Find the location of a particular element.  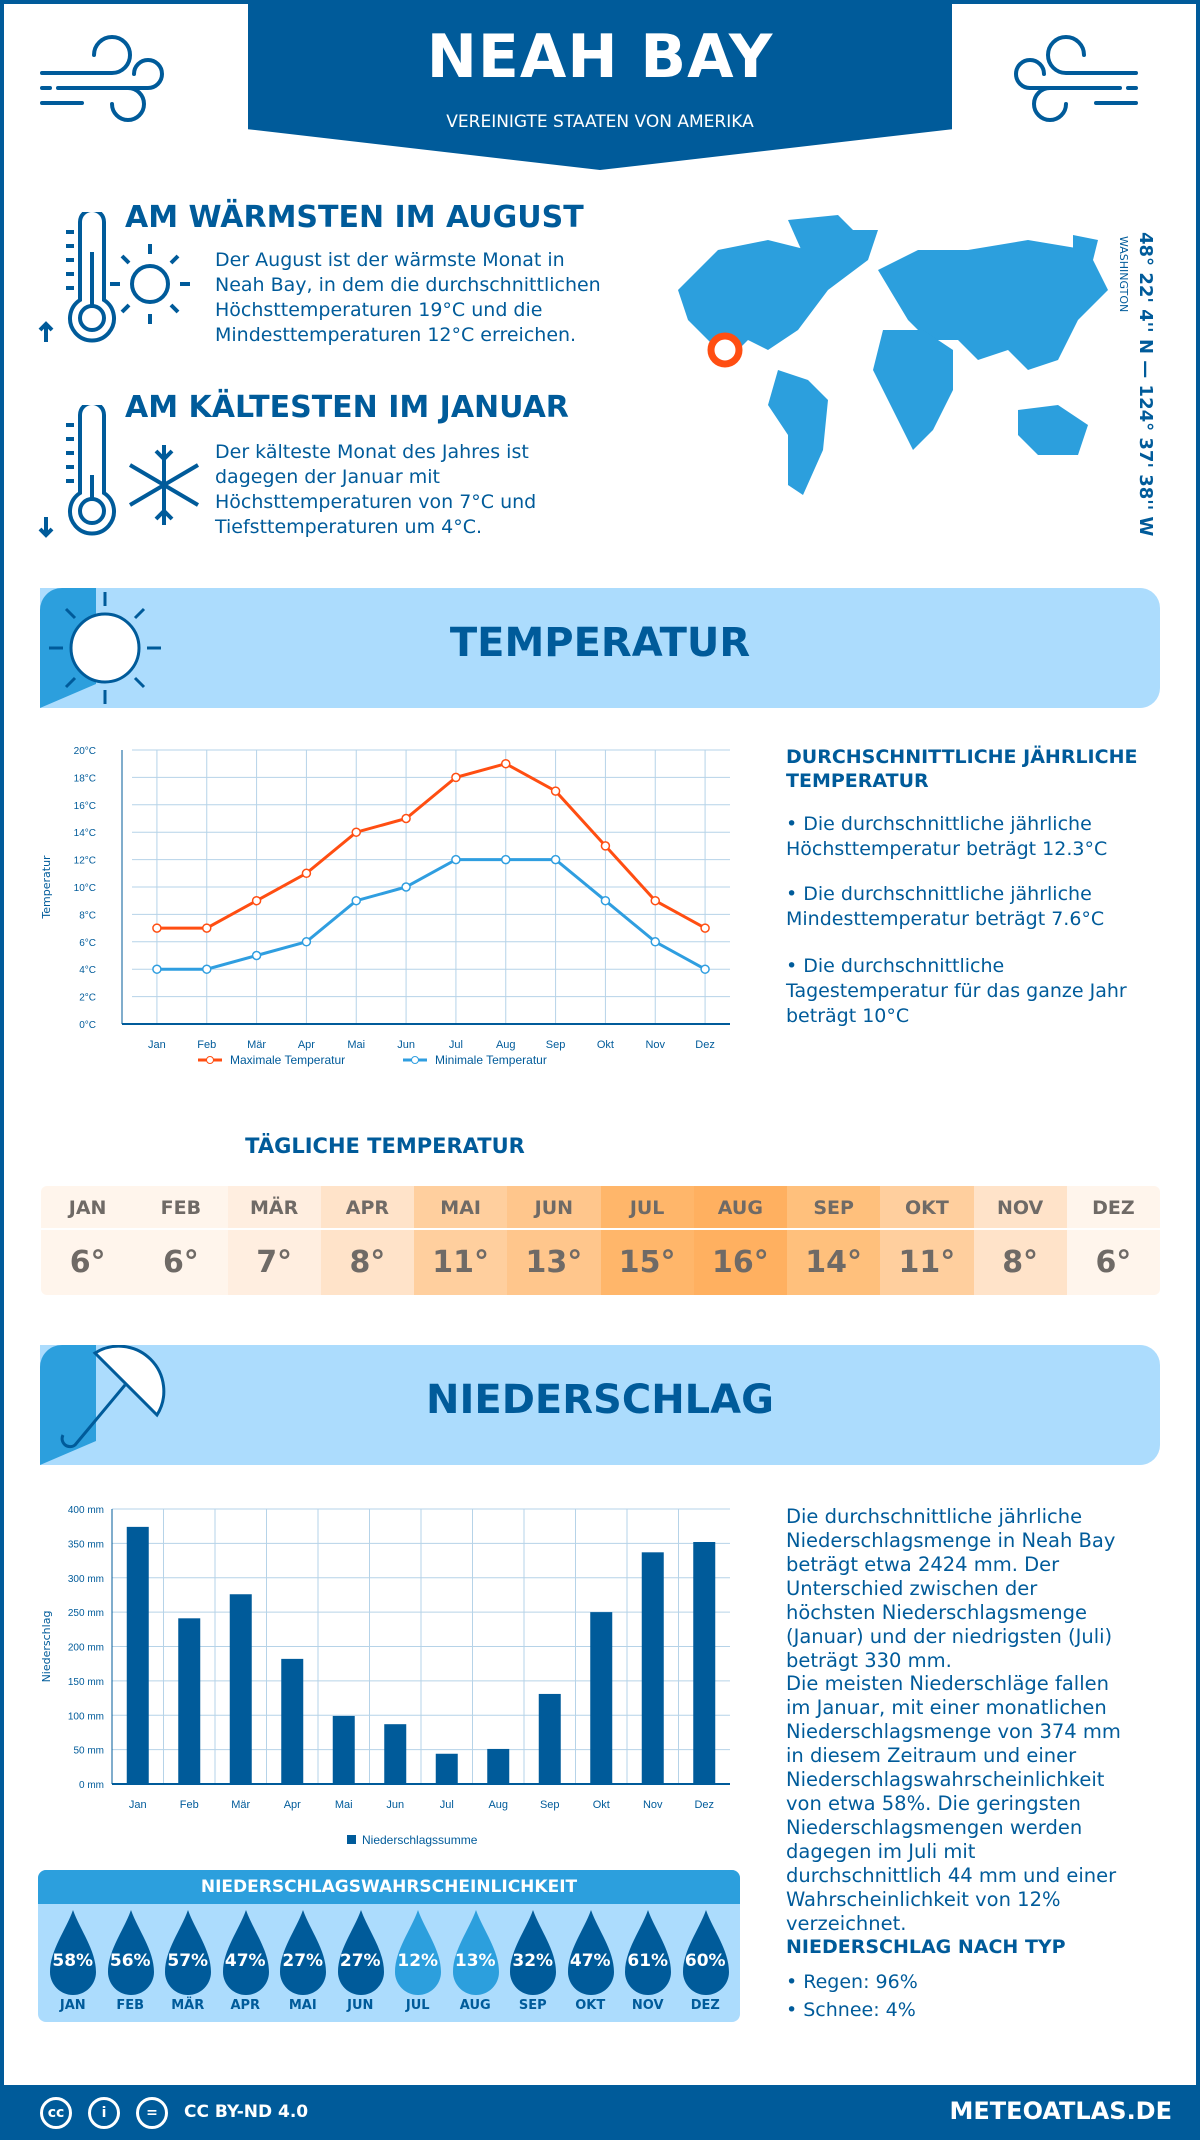

y-tick-label: 16°C is located at coordinates (85, 806).